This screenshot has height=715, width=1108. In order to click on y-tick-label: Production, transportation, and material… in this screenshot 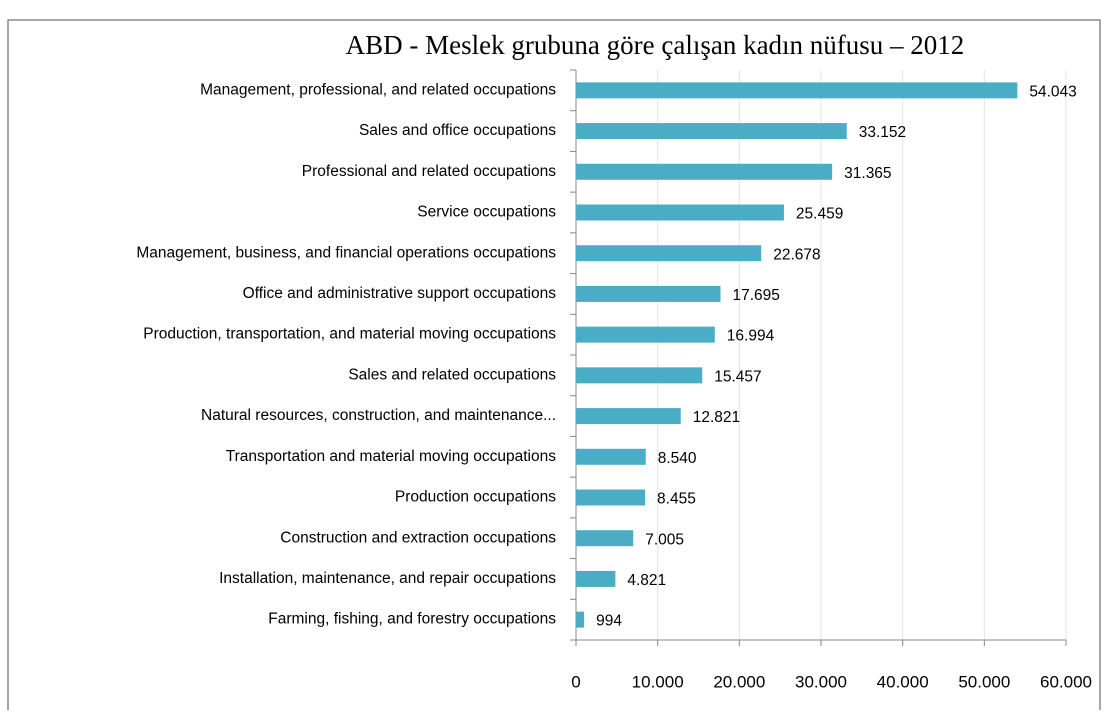, I will do `click(349, 334)`.